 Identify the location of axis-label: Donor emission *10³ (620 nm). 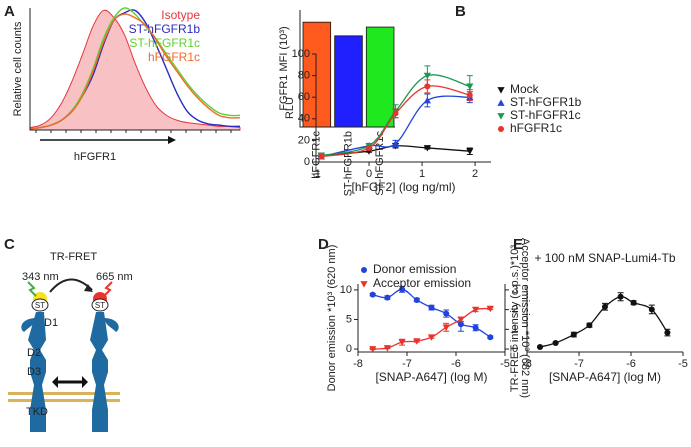
(332, 318).